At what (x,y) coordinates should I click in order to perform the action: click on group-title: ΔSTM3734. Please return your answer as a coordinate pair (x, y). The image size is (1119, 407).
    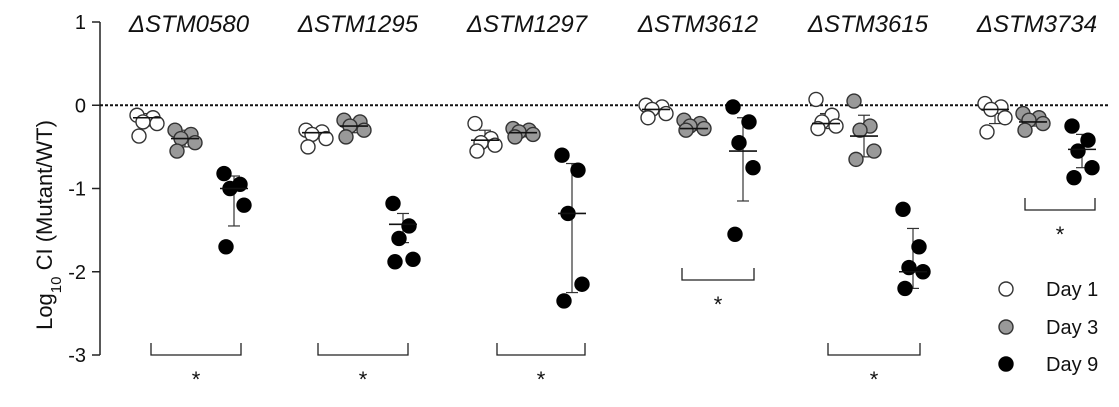
    Looking at the image, I should click on (1036, 24).